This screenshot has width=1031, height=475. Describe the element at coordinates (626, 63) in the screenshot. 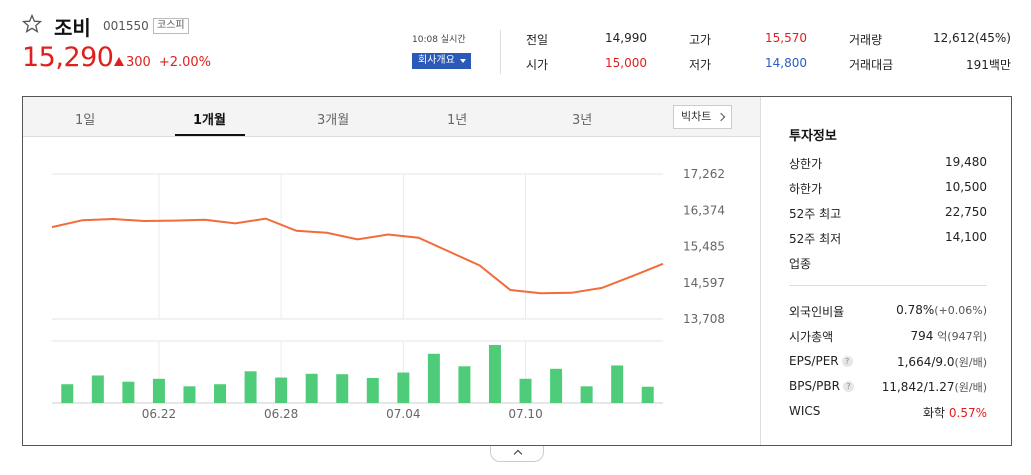

I see `open-value: 15,000` at that location.